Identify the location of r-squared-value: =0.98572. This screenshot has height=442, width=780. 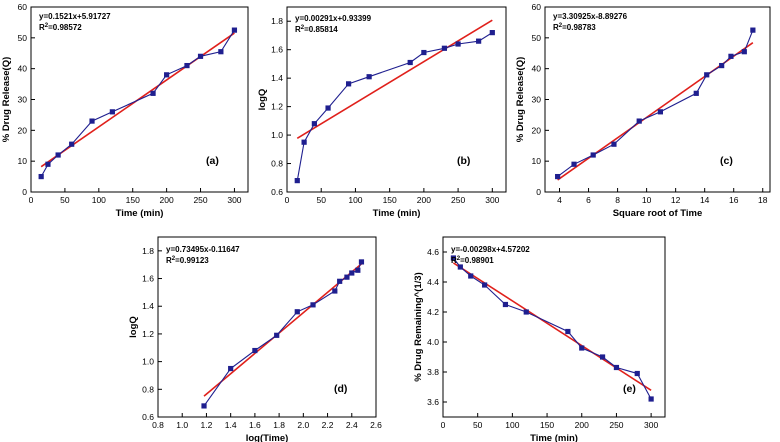
(65, 27).